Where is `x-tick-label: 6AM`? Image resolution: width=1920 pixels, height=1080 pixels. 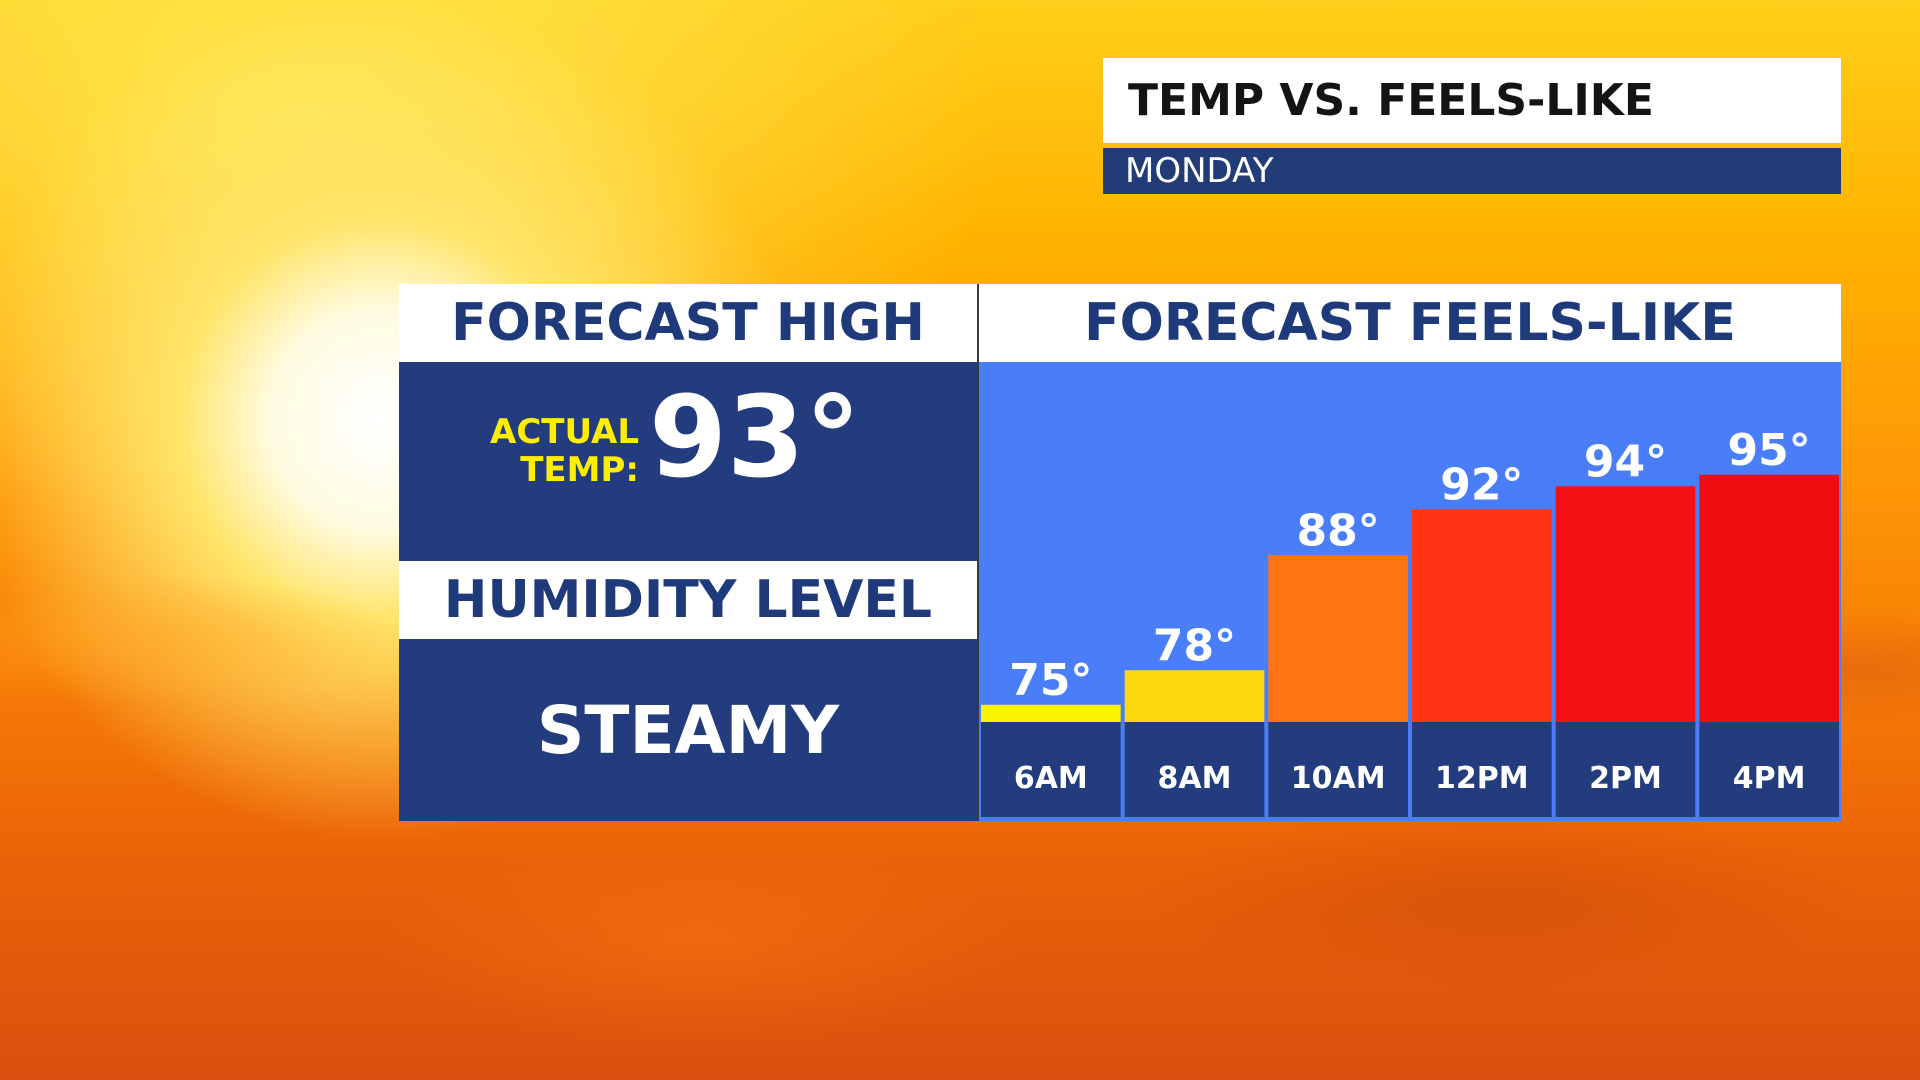 x-tick-label: 6AM is located at coordinates (1051, 778).